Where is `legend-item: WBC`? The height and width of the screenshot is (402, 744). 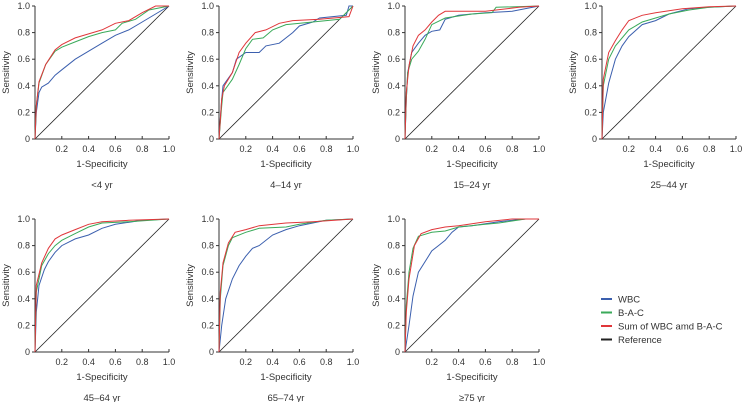
legend-item: WBC is located at coordinates (620, 300).